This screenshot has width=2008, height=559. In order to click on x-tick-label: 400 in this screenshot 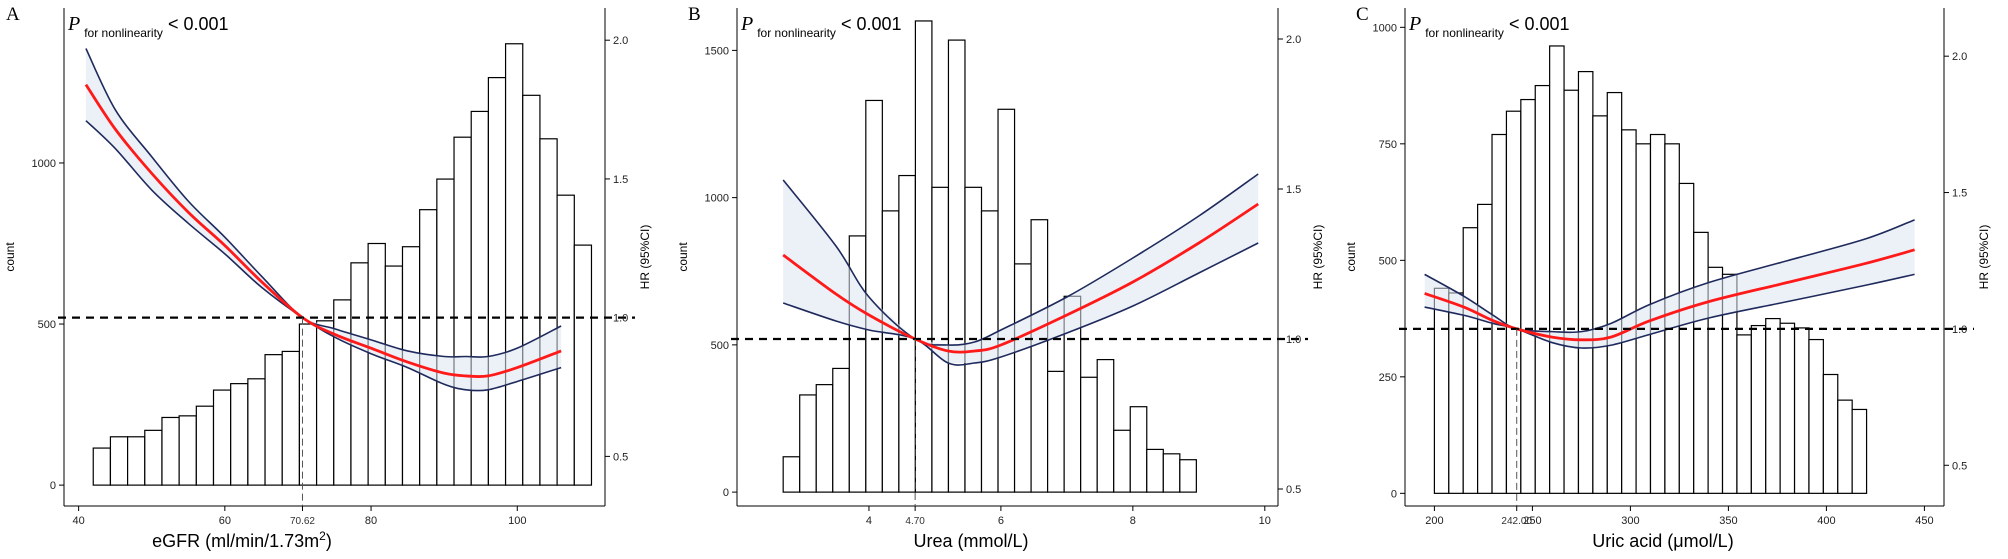, I will do `click(1826, 521)`.